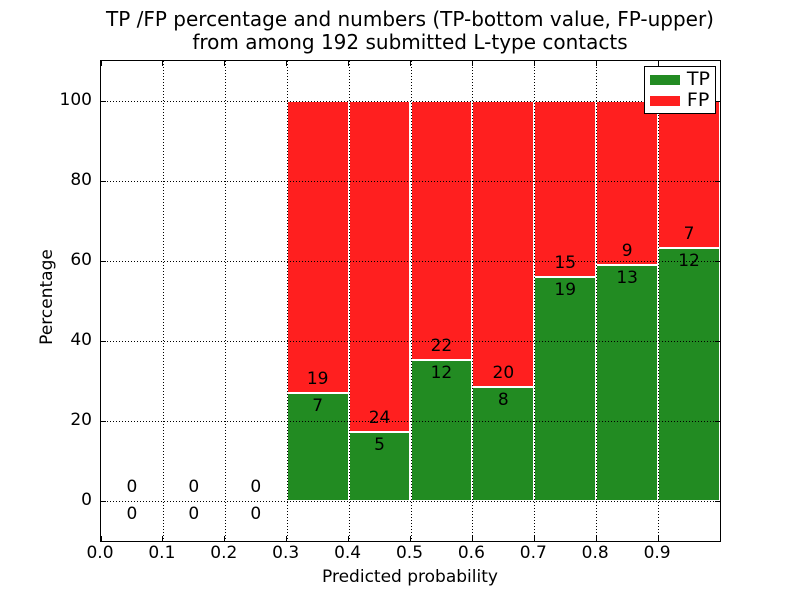  I want to click on y-tick-label: 60, so click(81, 260).